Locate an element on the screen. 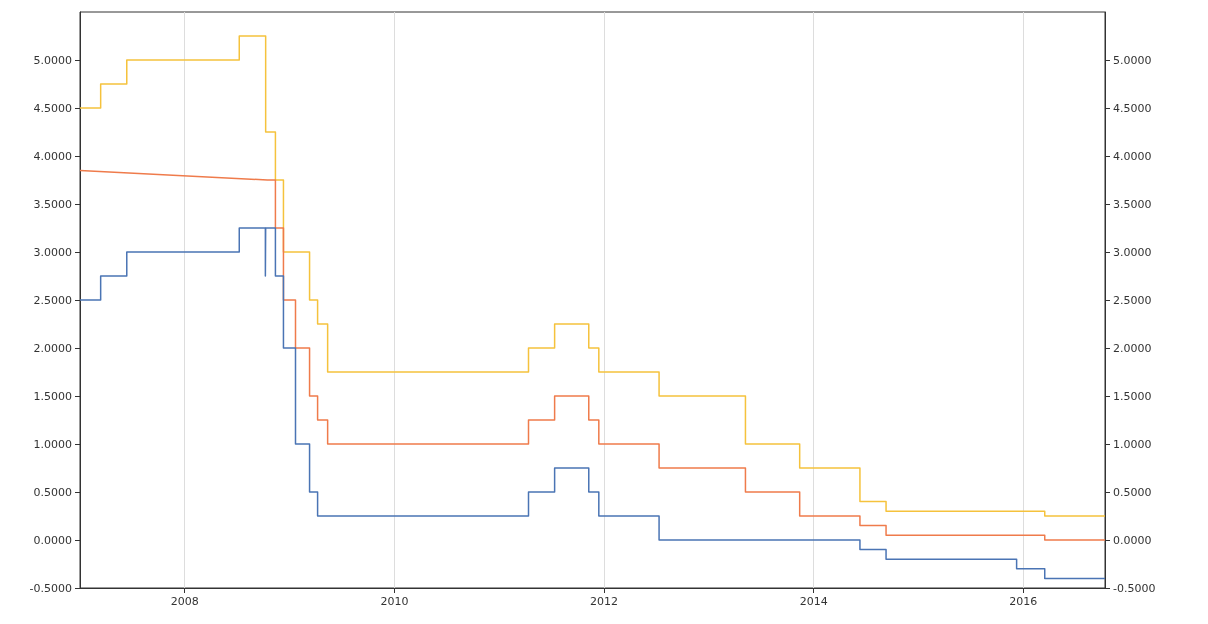 This screenshot has height=624, width=1208. y-tick-label: -0.5000 is located at coordinates (50, 588).